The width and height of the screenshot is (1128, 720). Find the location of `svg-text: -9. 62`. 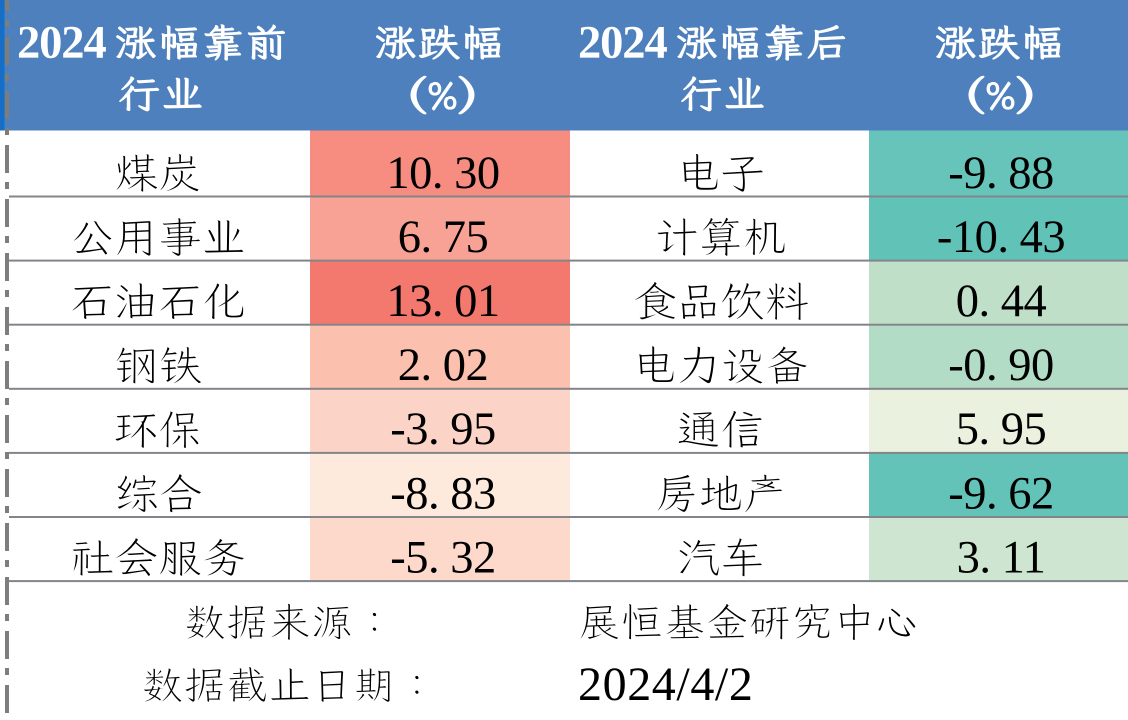

svg-text: -9. 62 is located at coordinates (1001, 493).